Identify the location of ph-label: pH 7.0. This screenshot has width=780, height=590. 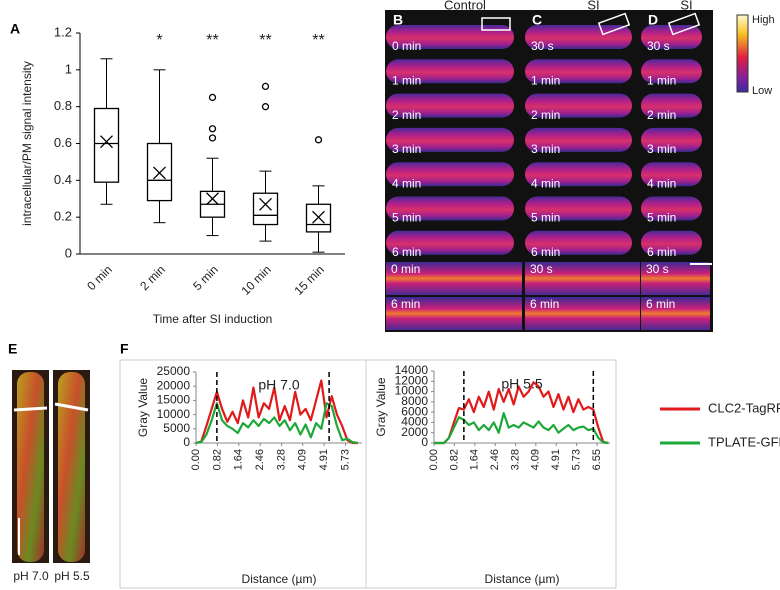
(31, 576).